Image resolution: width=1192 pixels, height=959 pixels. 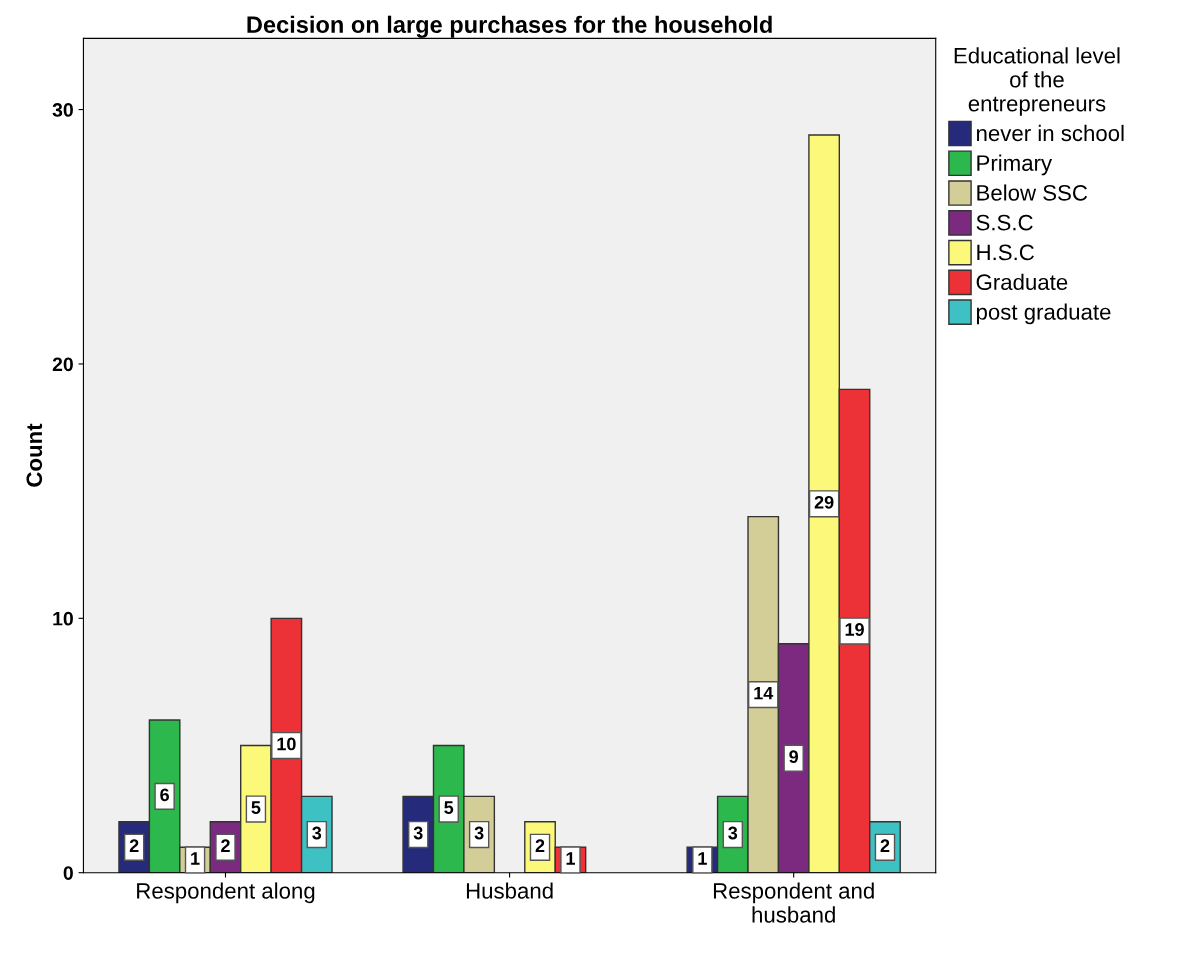 I want to click on legend-label: Below SSC, so click(x=1032, y=192).